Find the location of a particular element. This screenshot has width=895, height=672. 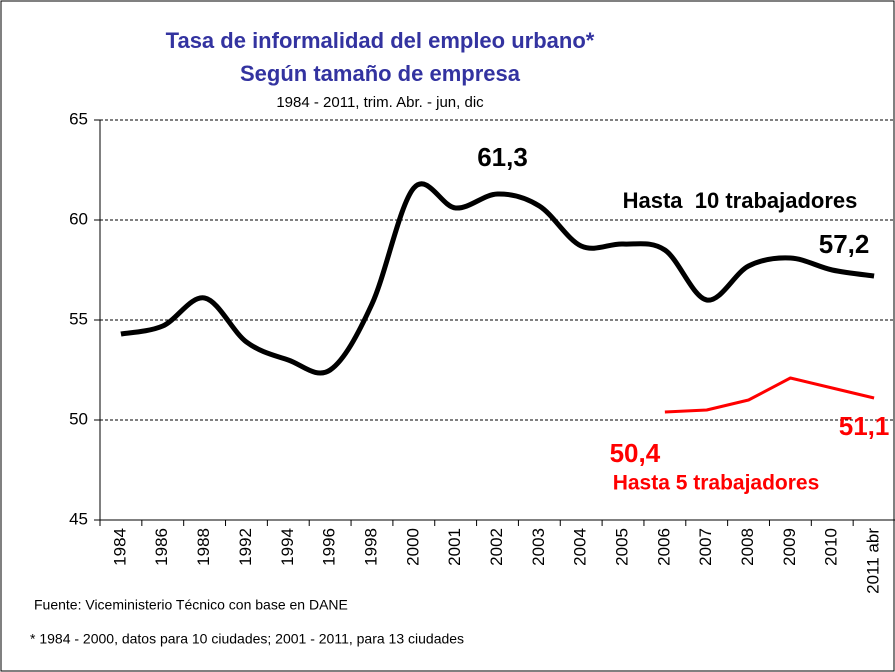

x-tick-label: 1998 is located at coordinates (370, 547).